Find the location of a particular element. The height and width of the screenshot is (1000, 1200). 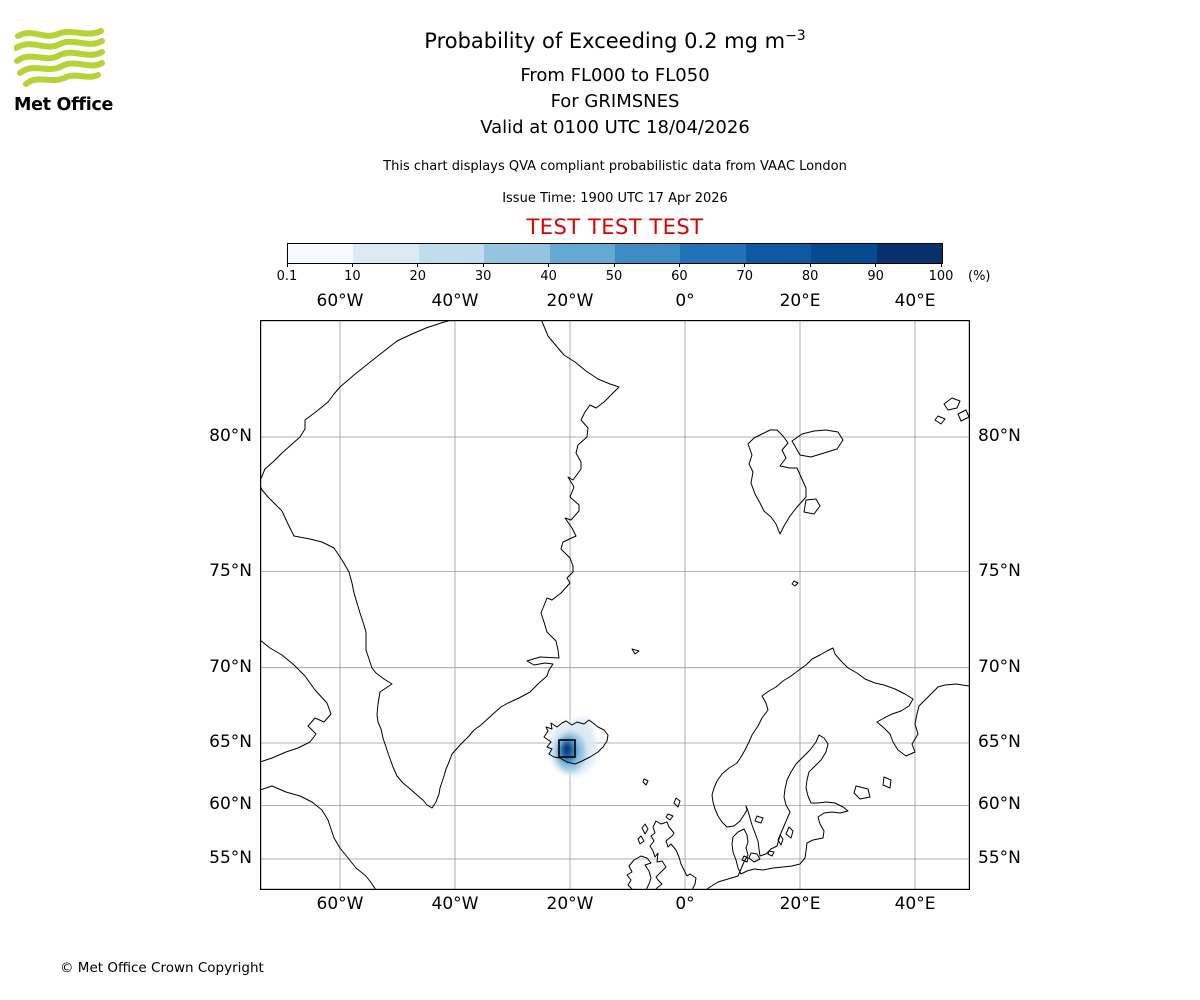

page-title: Probability of Exceeding 0.2 mg m−3 is located at coordinates (615, 40).